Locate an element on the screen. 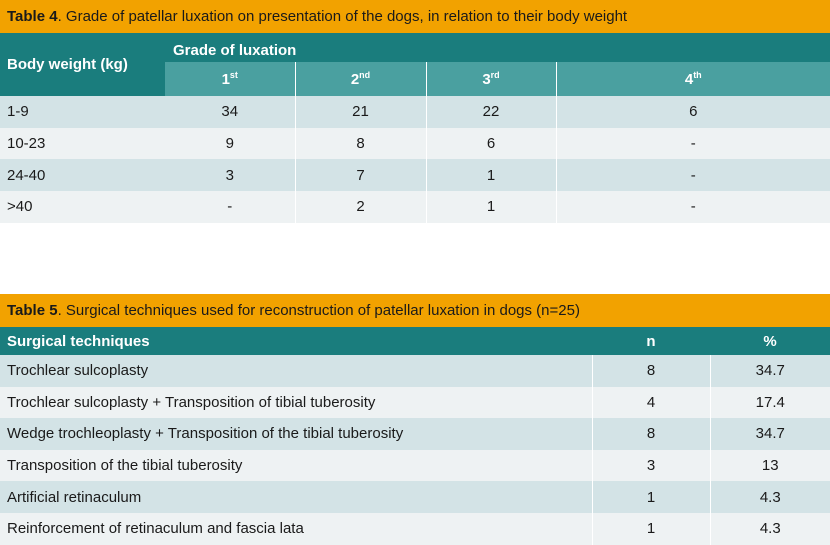 The image size is (830, 545). value-cell: 3 is located at coordinates (229, 175).